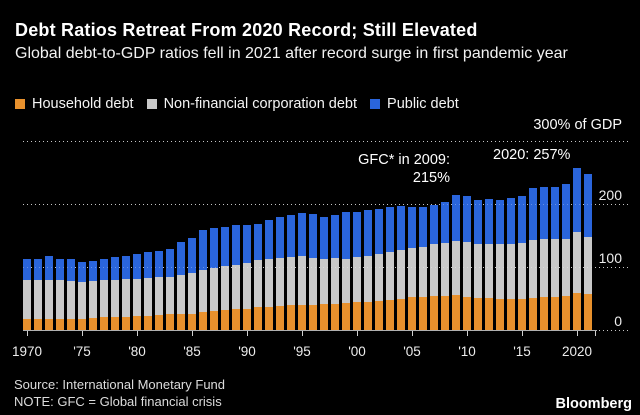 This screenshot has width=640, height=415. I want to click on bar-2011, so click(478, 264).